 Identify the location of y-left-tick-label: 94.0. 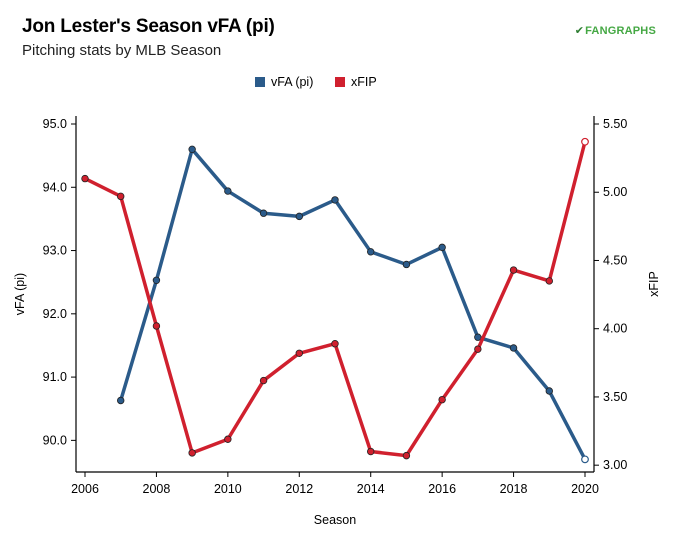
(55, 187).